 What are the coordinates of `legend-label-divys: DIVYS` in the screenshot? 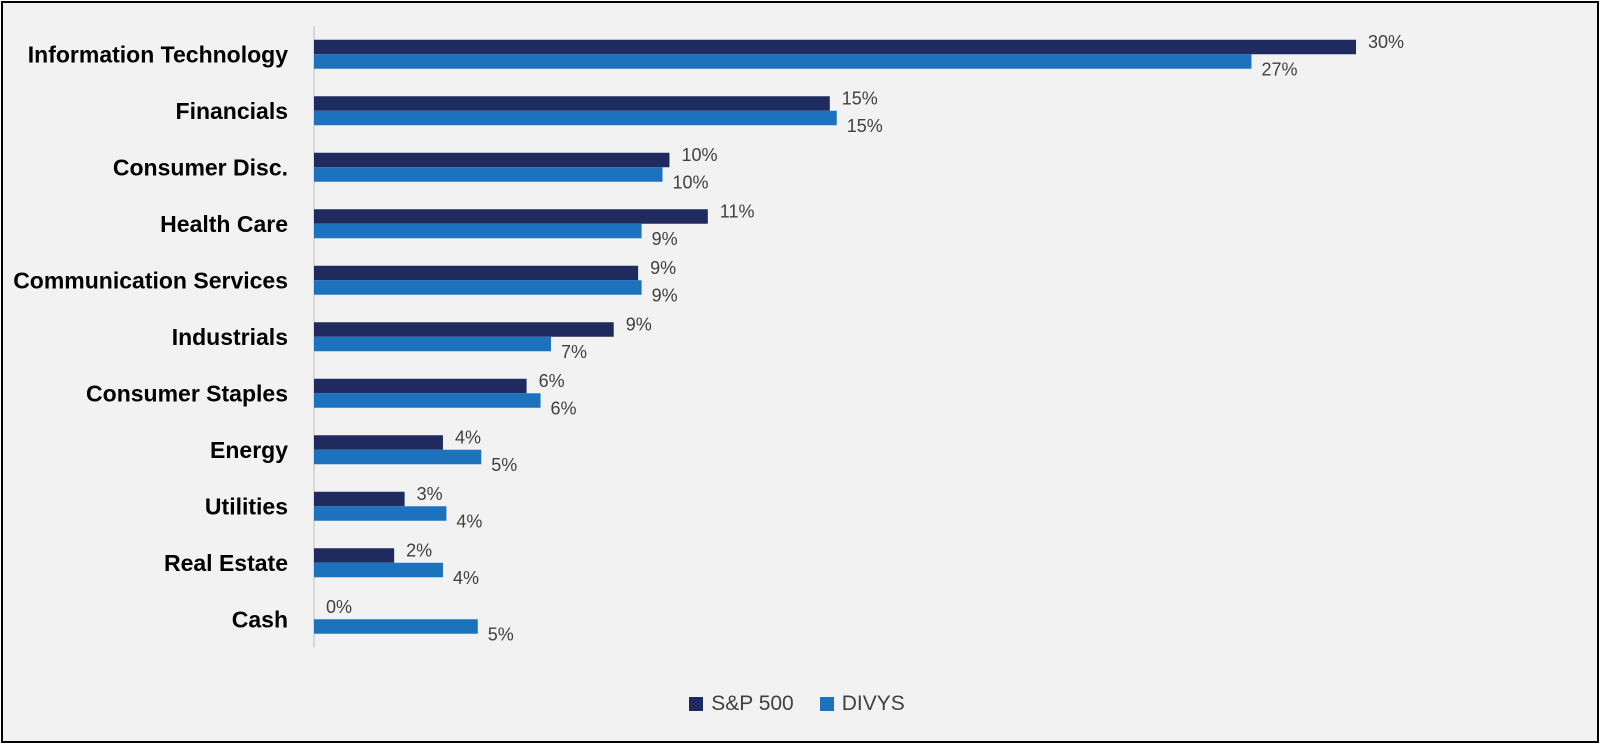 It's located at (873, 703).